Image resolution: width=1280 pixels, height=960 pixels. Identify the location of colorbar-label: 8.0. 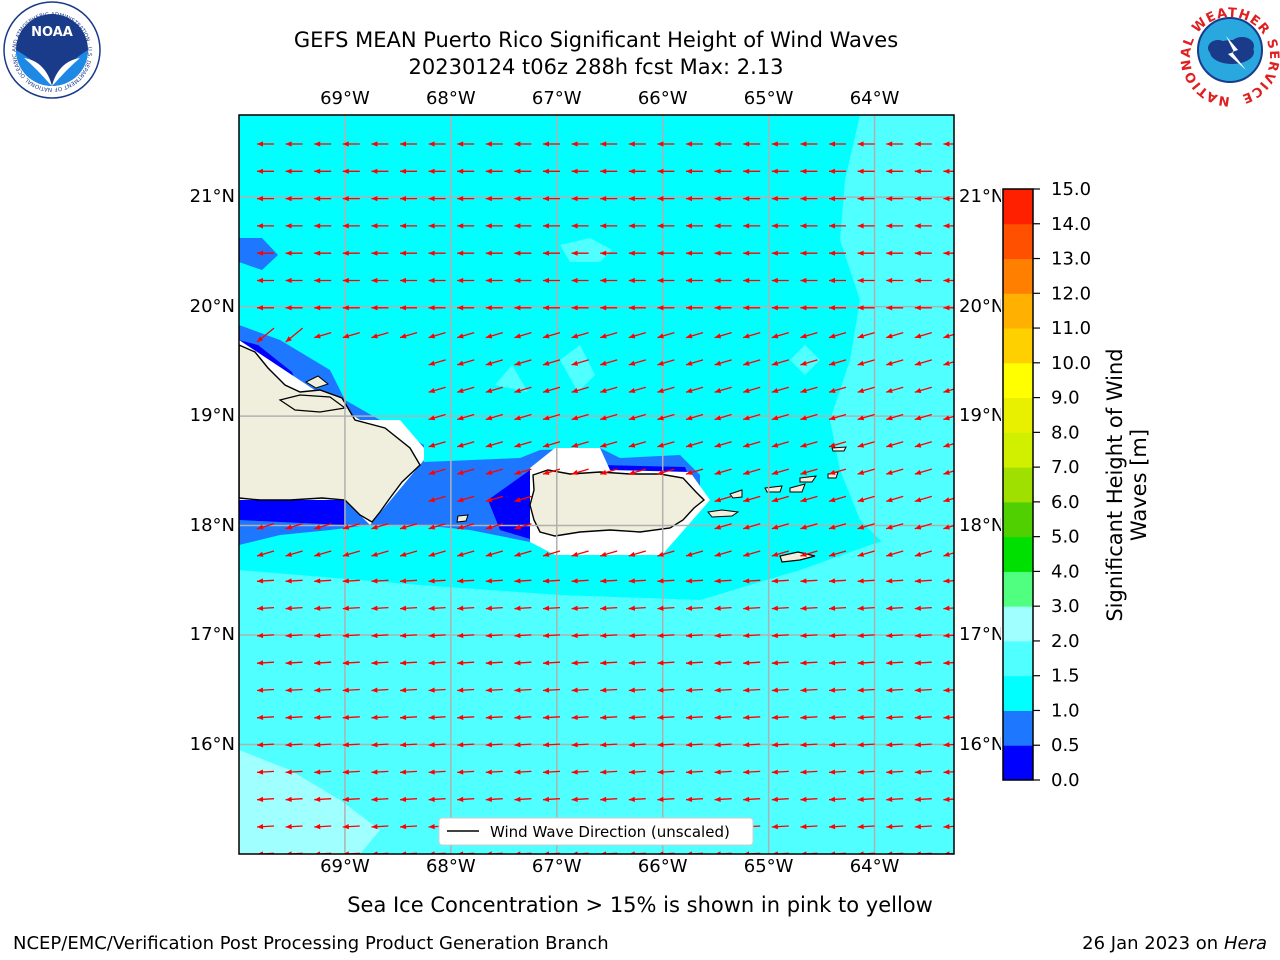
(1065, 432).